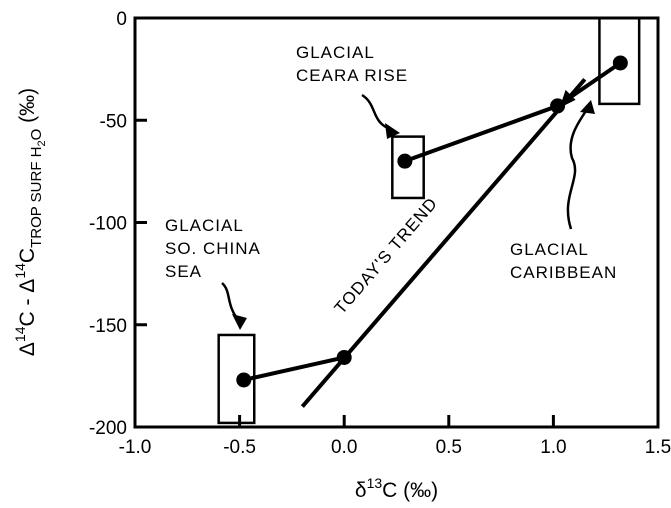  What do you see at coordinates (27, 108) in the screenshot?
I see `y-title-unit: (‰)` at bounding box center [27, 108].